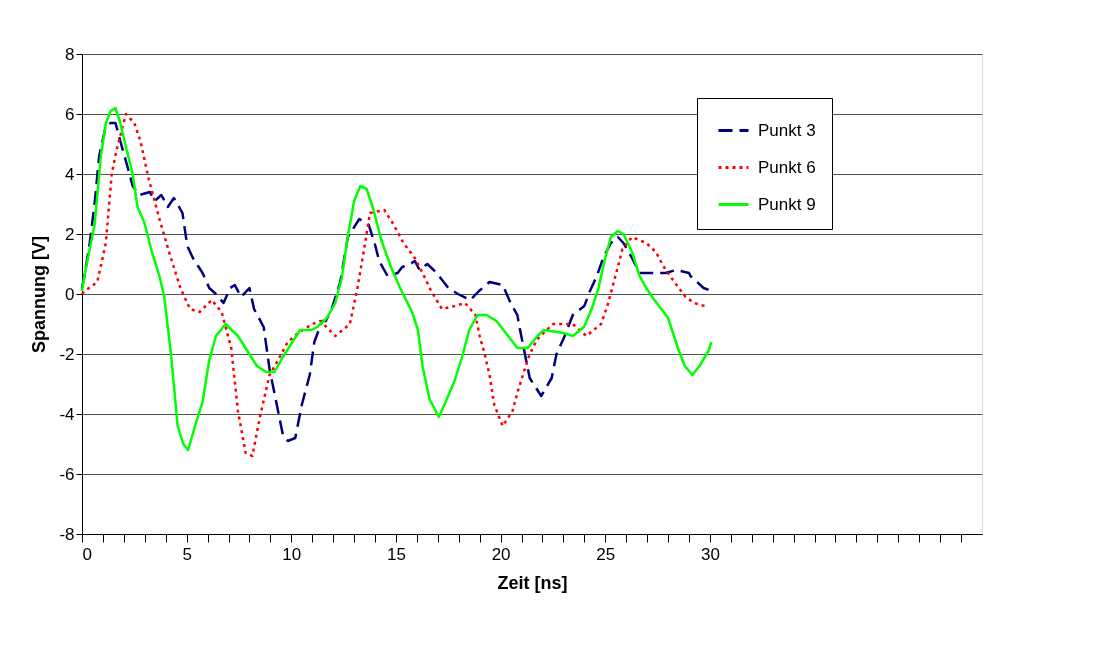  I want to click on y-tick-label: 4, so click(70, 174).